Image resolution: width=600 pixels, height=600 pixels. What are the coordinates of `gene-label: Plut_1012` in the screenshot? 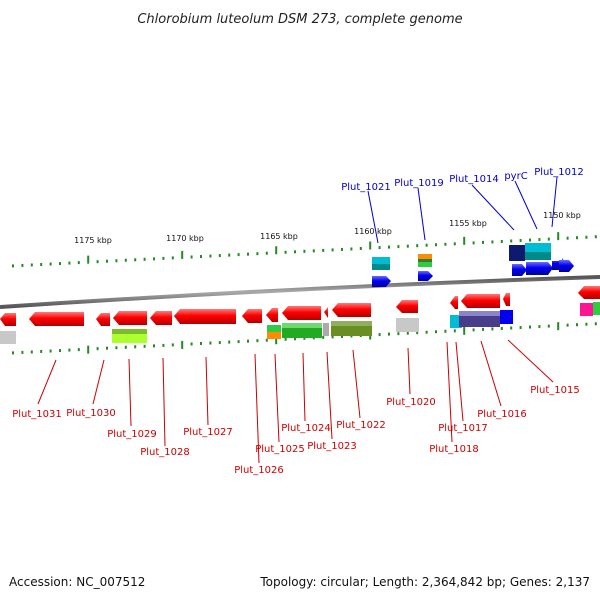 It's located at (559, 172).